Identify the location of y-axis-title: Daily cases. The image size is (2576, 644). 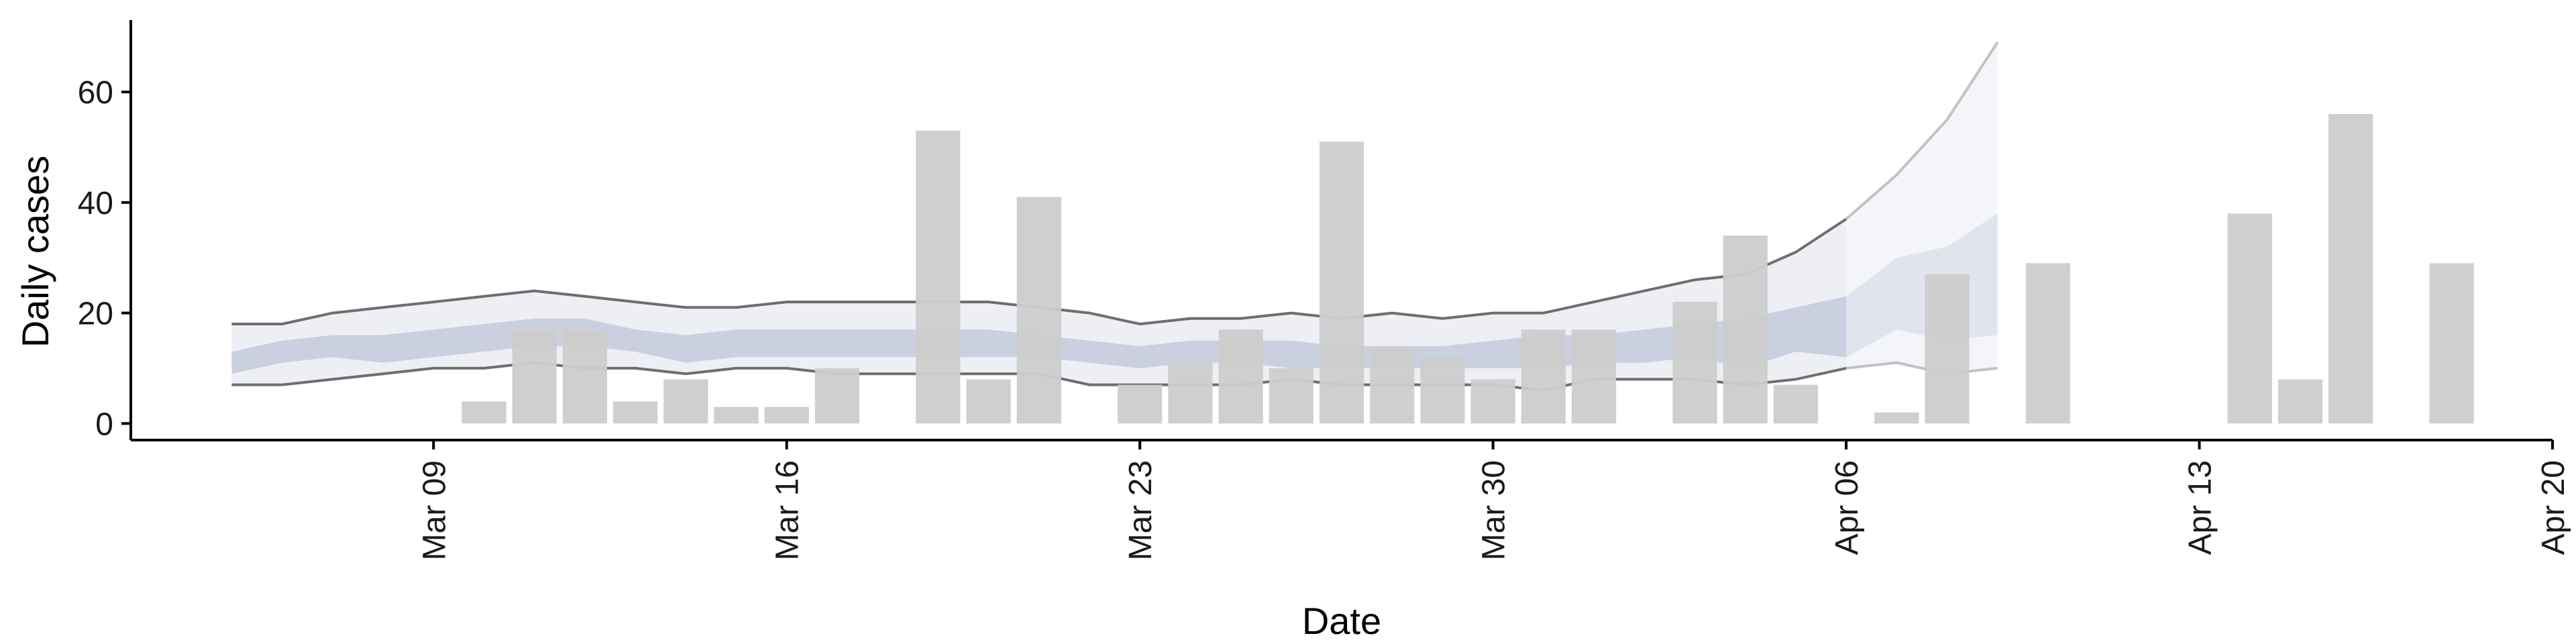
(35, 251).